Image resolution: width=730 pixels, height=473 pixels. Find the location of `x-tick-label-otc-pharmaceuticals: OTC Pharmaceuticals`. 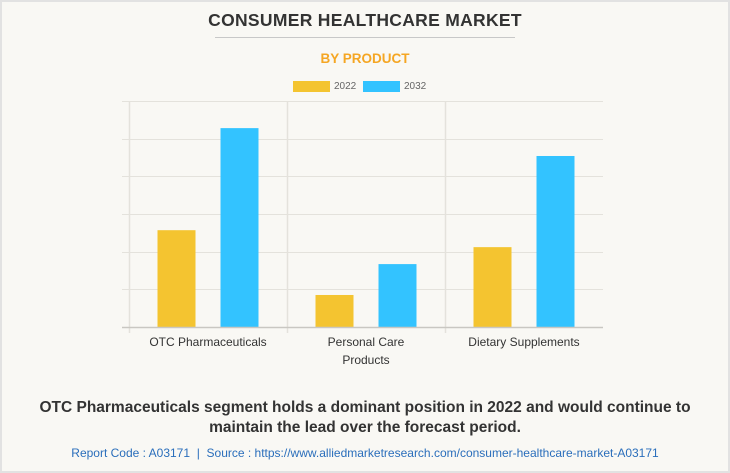

x-tick-label-otc-pharmaceuticals: OTC Pharmaceuticals is located at coordinates (208, 342).